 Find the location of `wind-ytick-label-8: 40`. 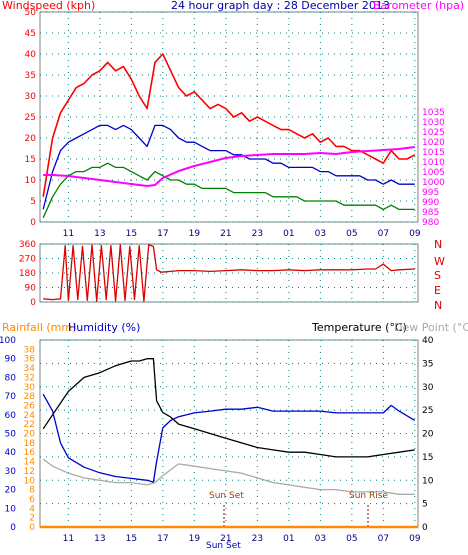

wind-ytick-label-8: 40 is located at coordinates (31, 55).